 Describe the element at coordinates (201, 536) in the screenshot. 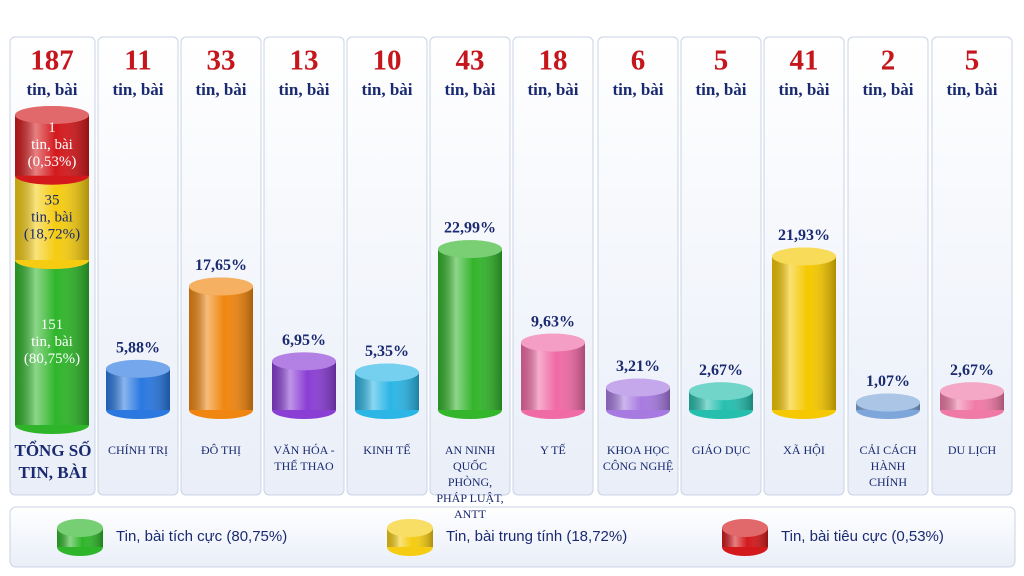

I see `legend-text: Tin, bài tích cực (80,75%)` at that location.